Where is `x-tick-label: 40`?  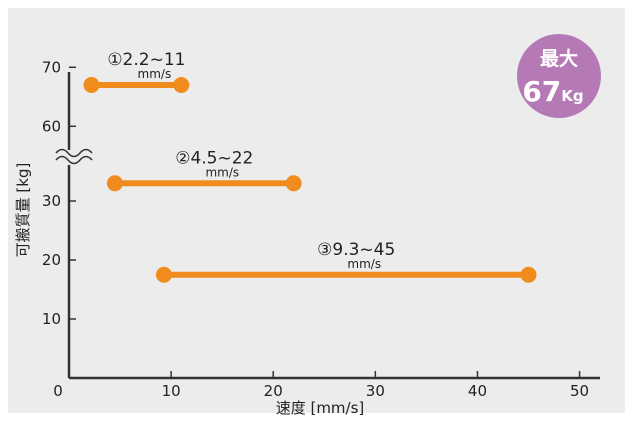 x-tick-label: 40 is located at coordinates (477, 391).